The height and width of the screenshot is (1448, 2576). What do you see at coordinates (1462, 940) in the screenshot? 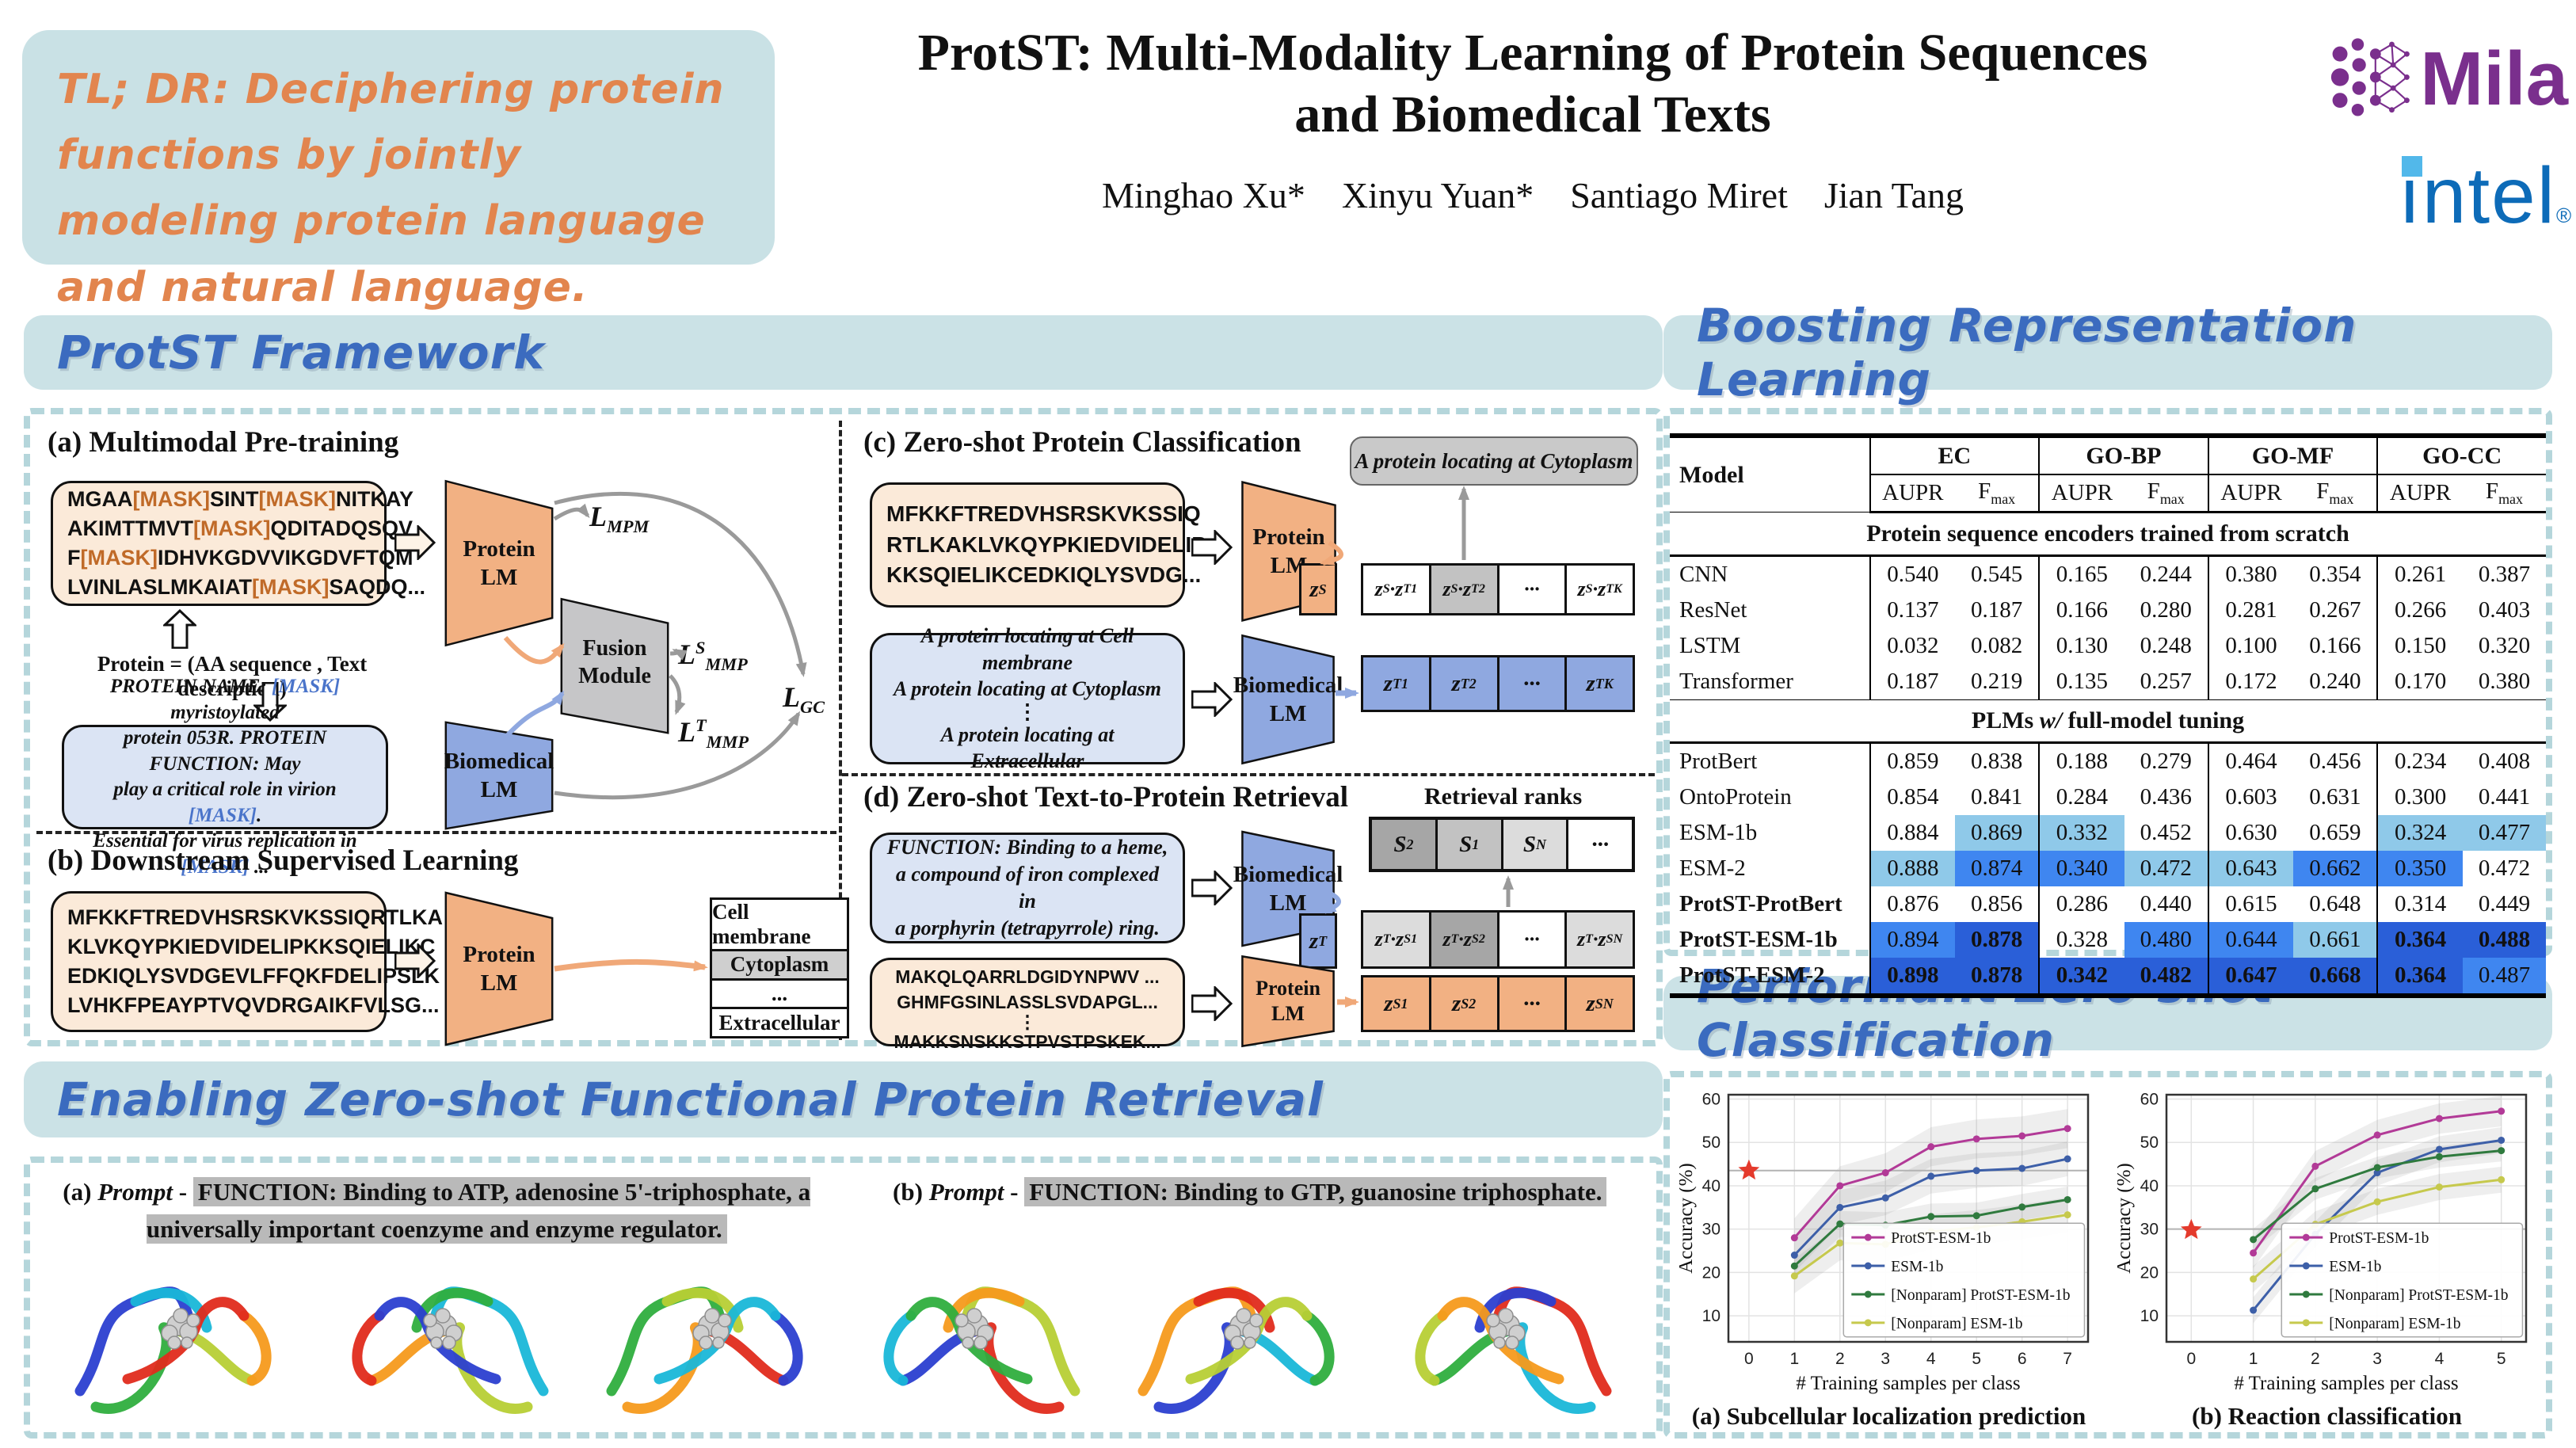
I see `embedding-cell: z T ·z S 2` at bounding box center [1462, 940].